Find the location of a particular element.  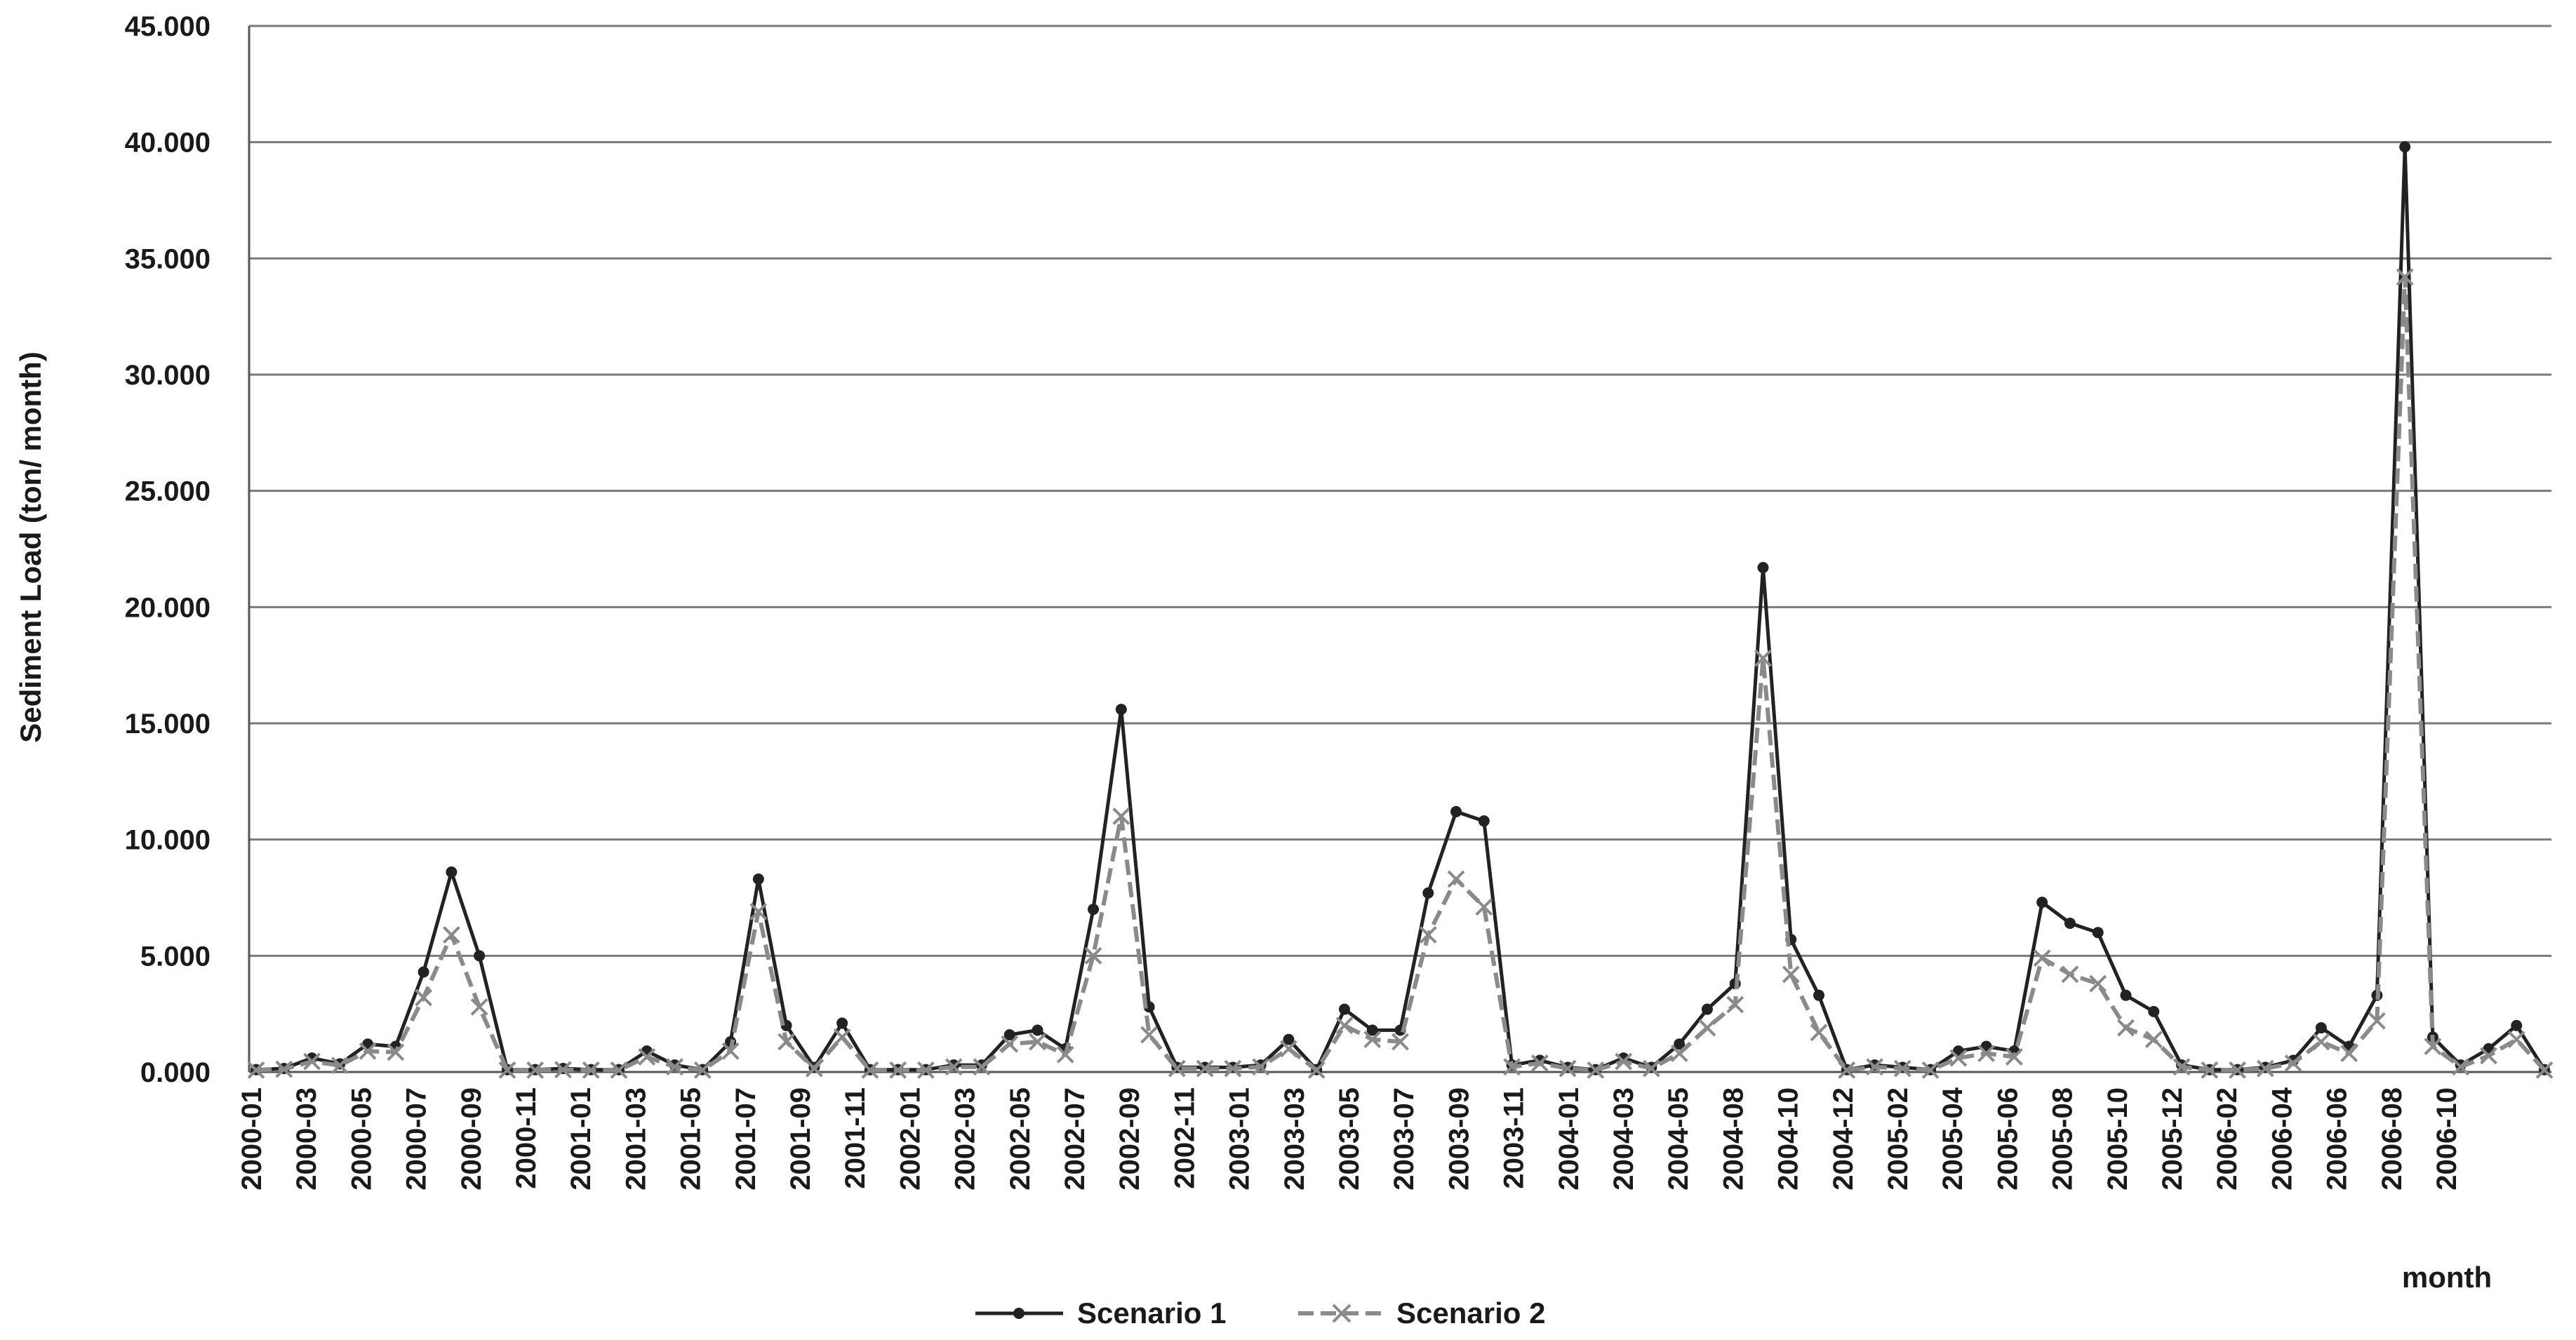

x-tick-label: 2004-03 is located at coordinates (1623, 1139).